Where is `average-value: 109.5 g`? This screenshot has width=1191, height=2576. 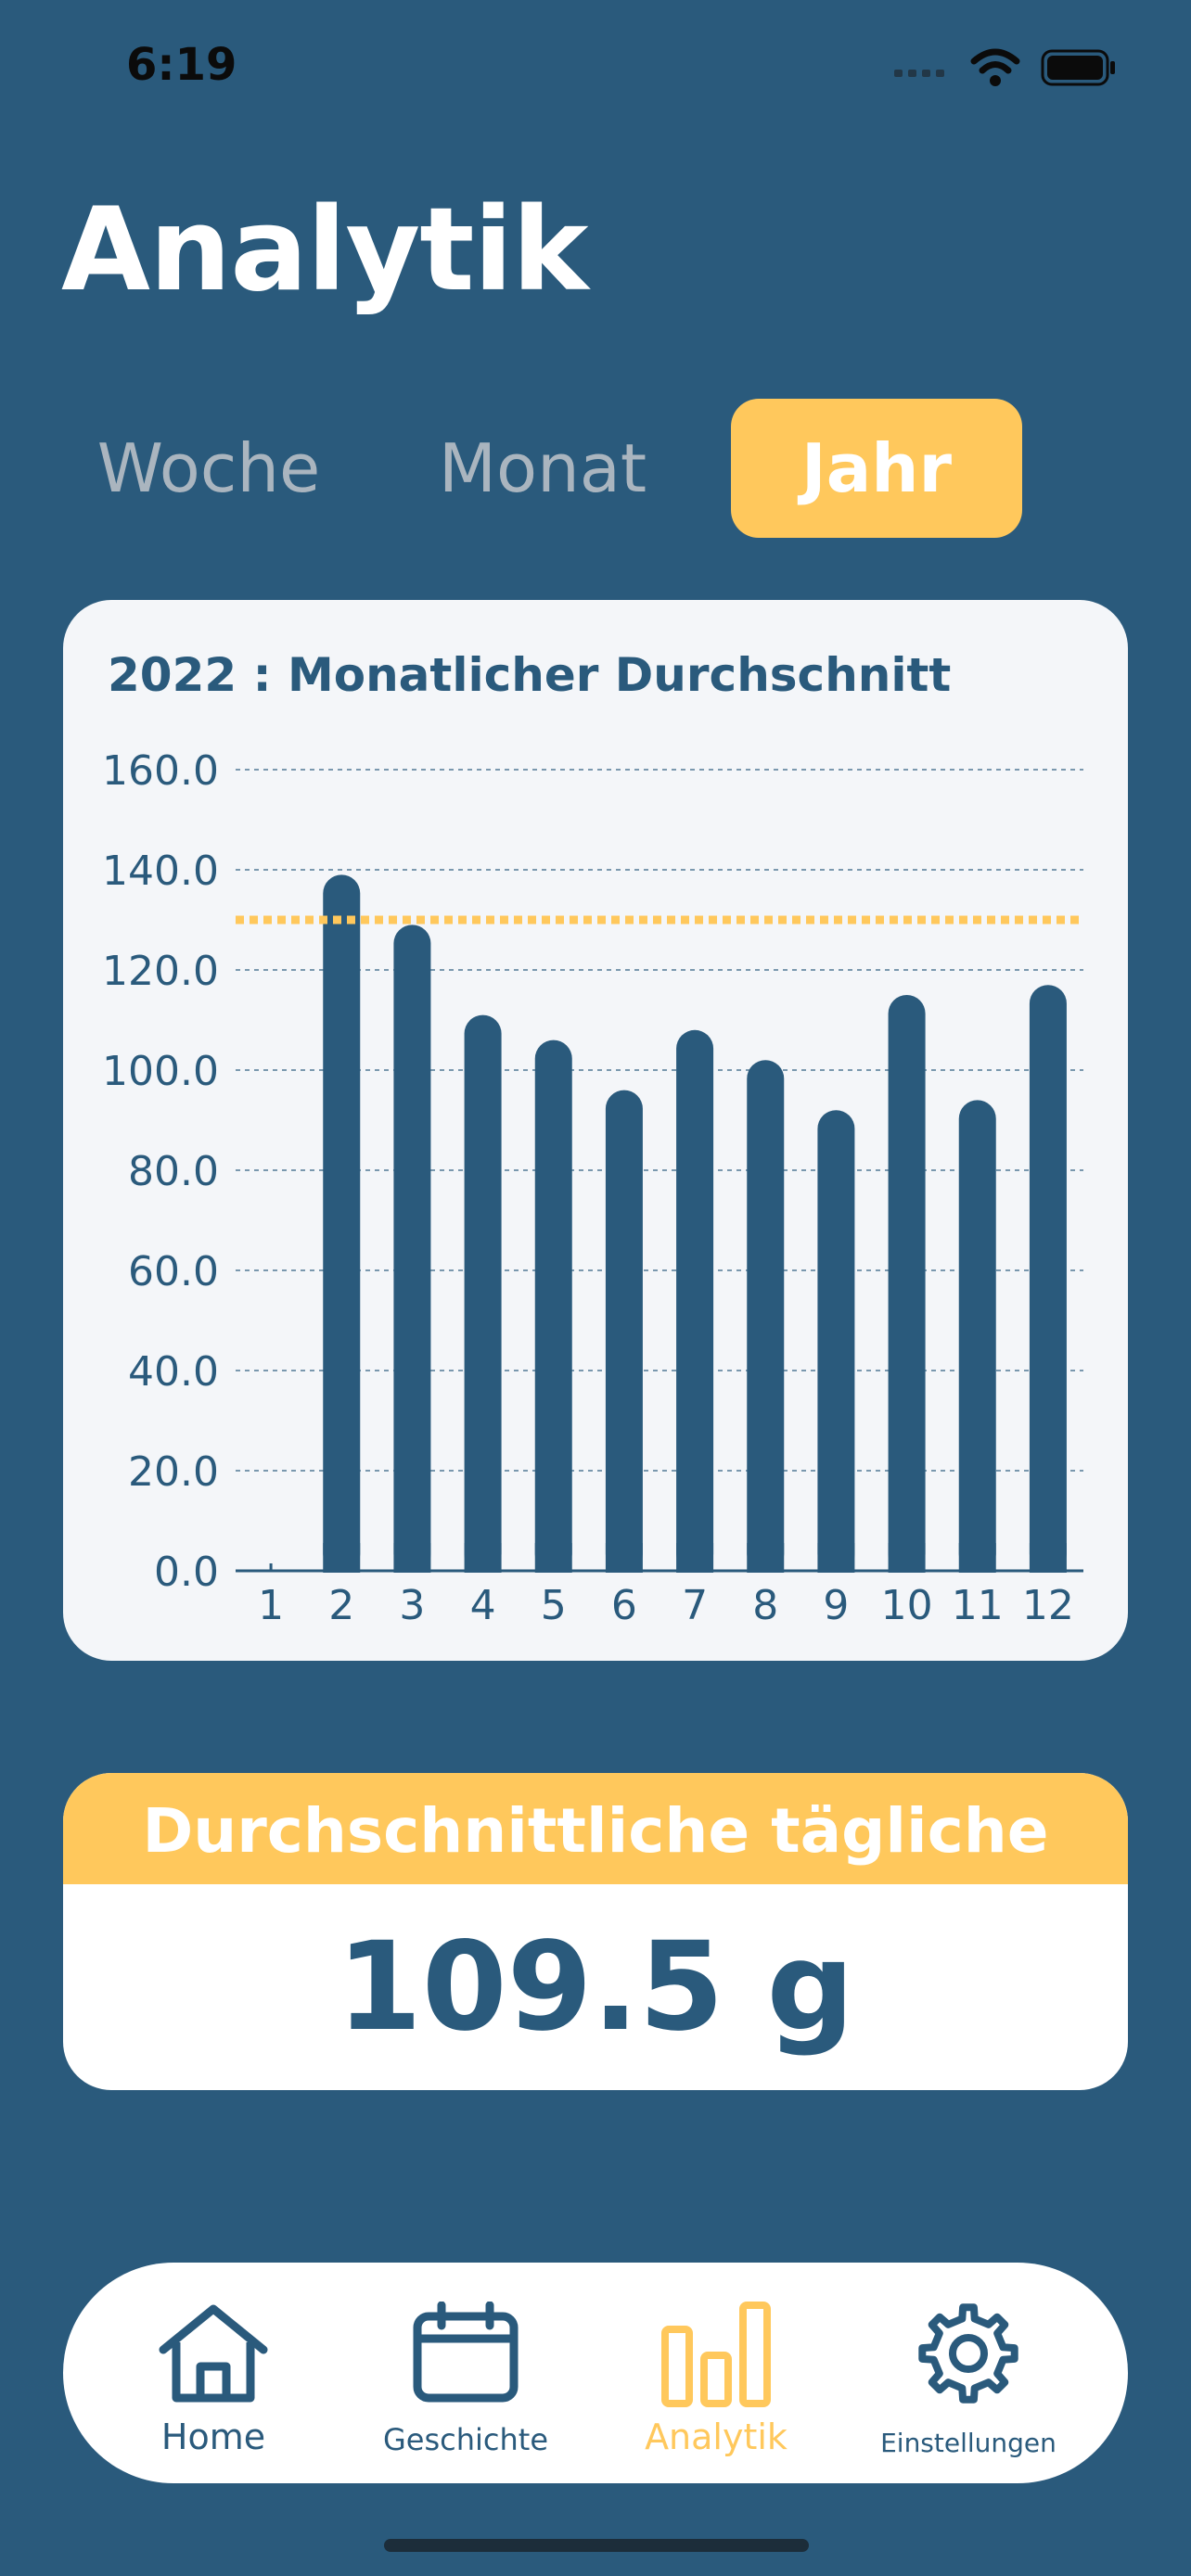
average-value: 109.5 g is located at coordinates (595, 1987).